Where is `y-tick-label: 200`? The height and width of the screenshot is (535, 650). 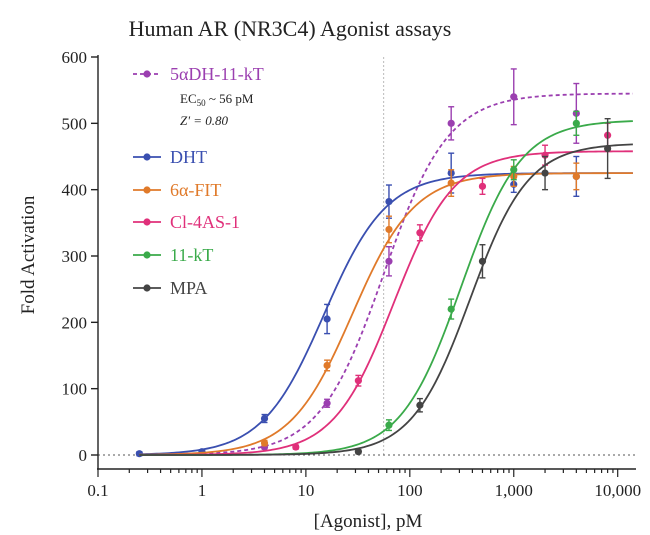 y-tick-label: 200 is located at coordinates (75, 322).